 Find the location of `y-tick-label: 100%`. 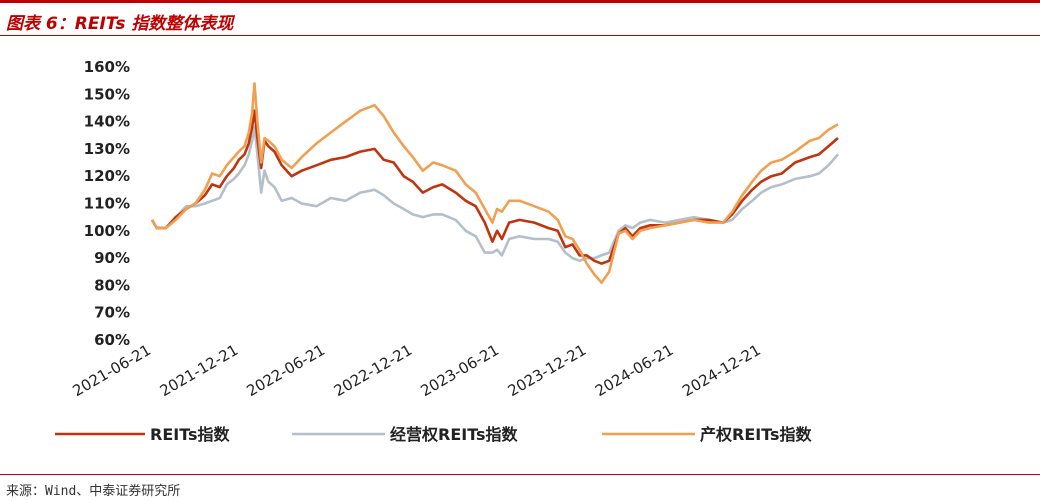

y-tick-label: 100% is located at coordinates (107, 231).